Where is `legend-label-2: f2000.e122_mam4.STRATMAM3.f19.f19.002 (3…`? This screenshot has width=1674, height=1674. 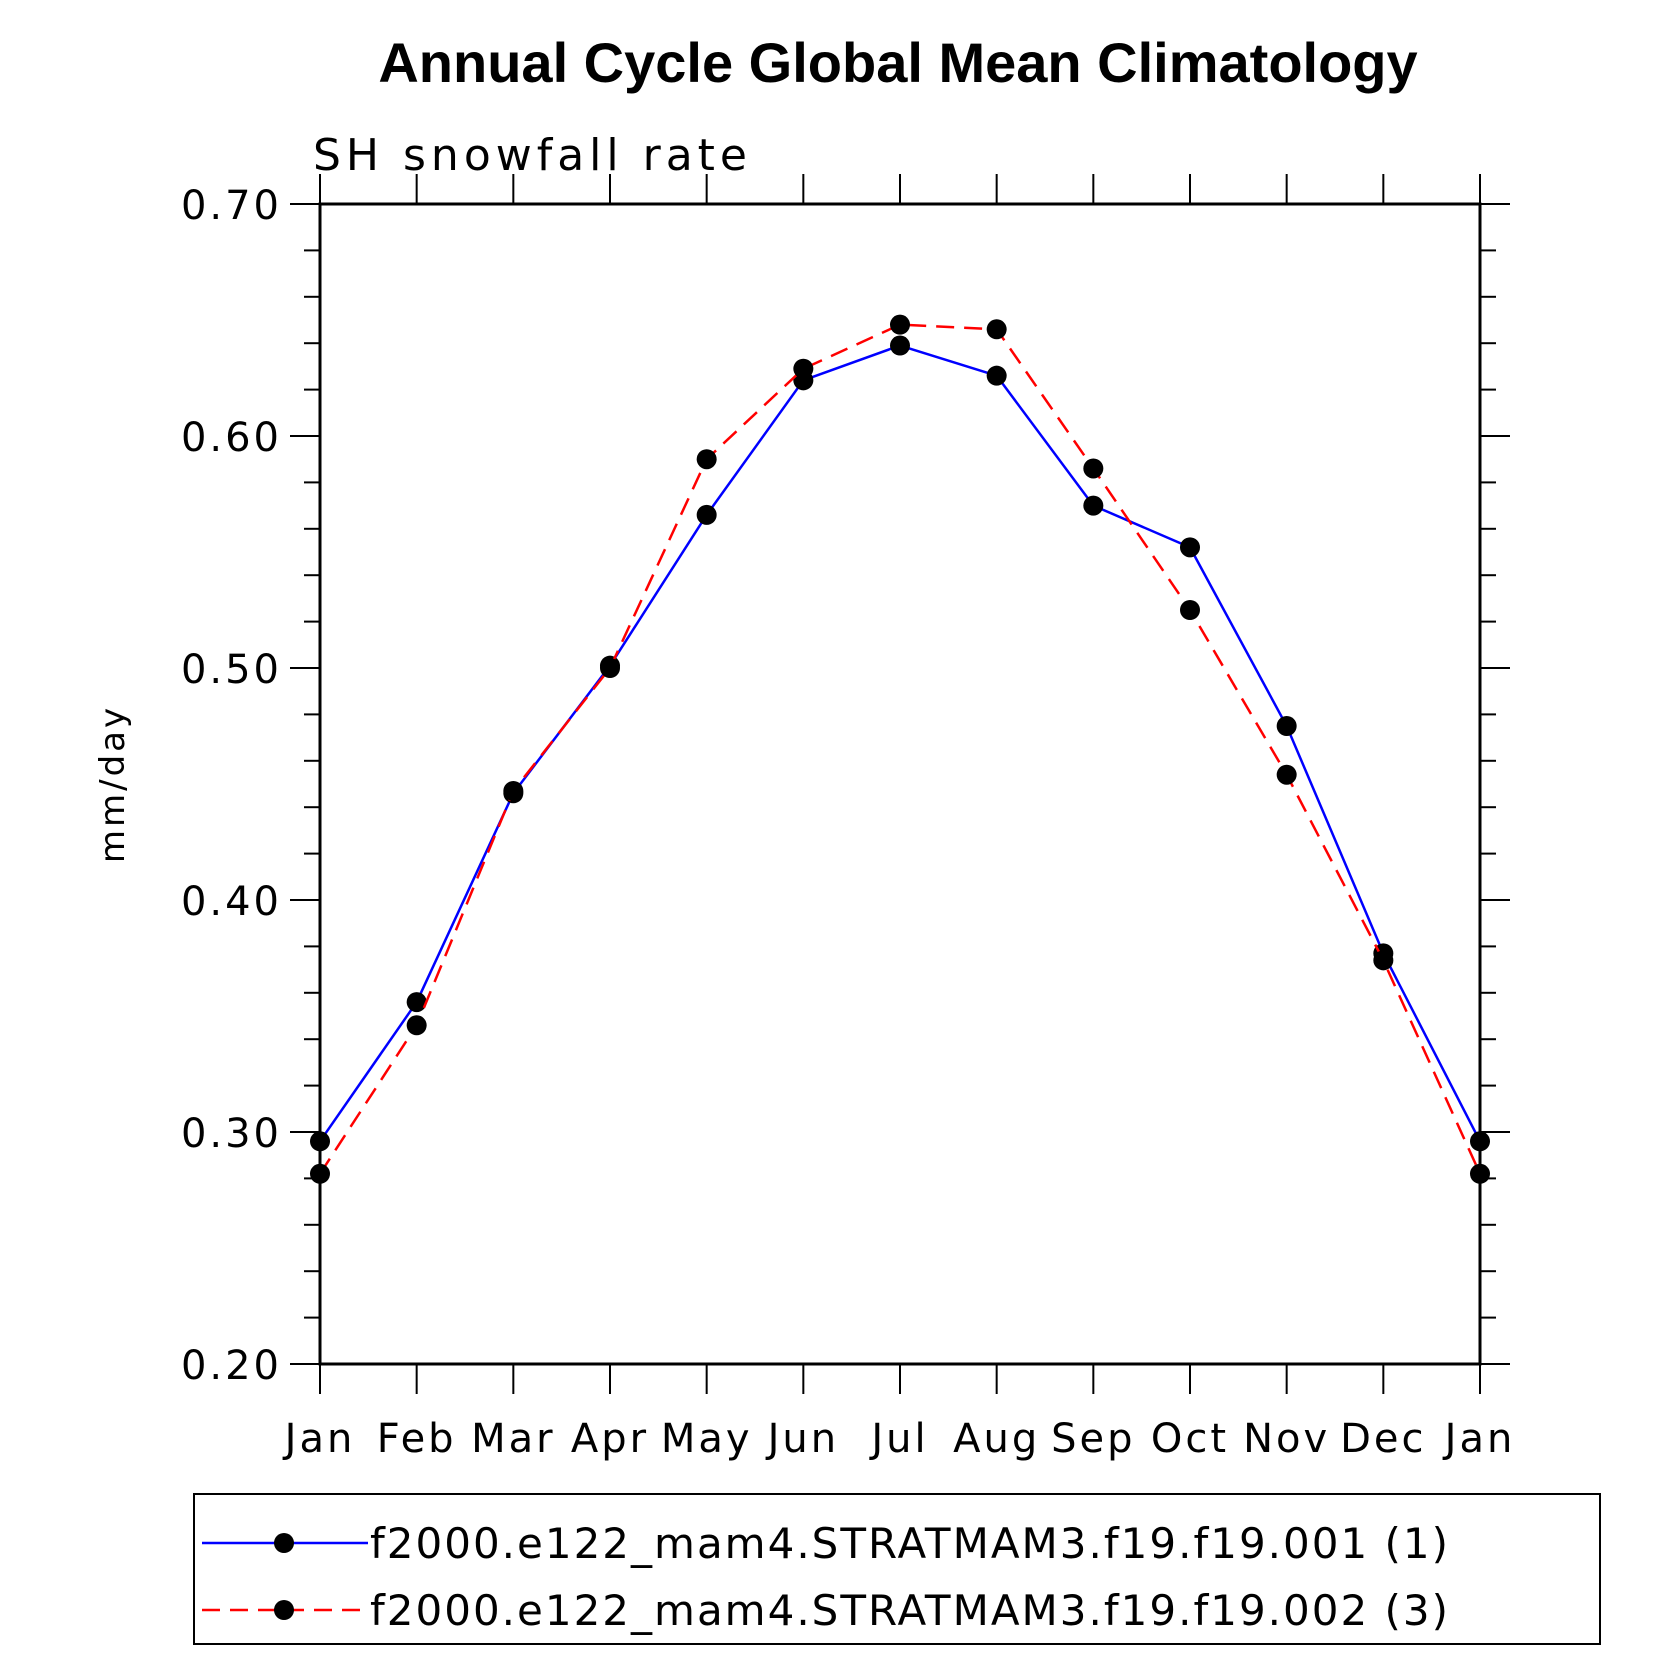
legend-label-2: f2000.e122_mam4.STRATMAM3.f19.f19.002 (3… is located at coordinates (910, 1610).